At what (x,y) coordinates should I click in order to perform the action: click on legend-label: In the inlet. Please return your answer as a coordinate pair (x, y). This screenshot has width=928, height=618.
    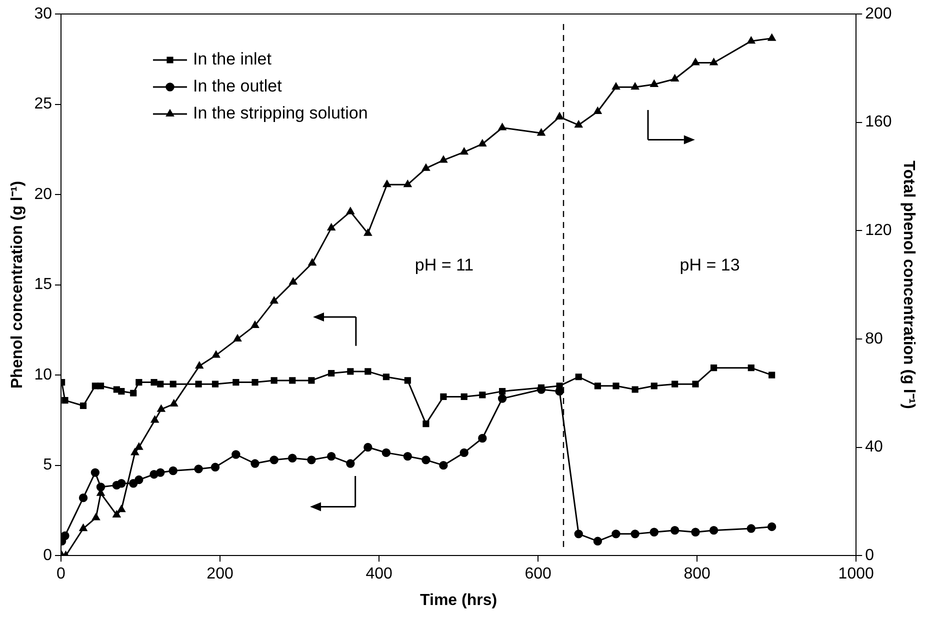
    Looking at the image, I should click on (232, 59).